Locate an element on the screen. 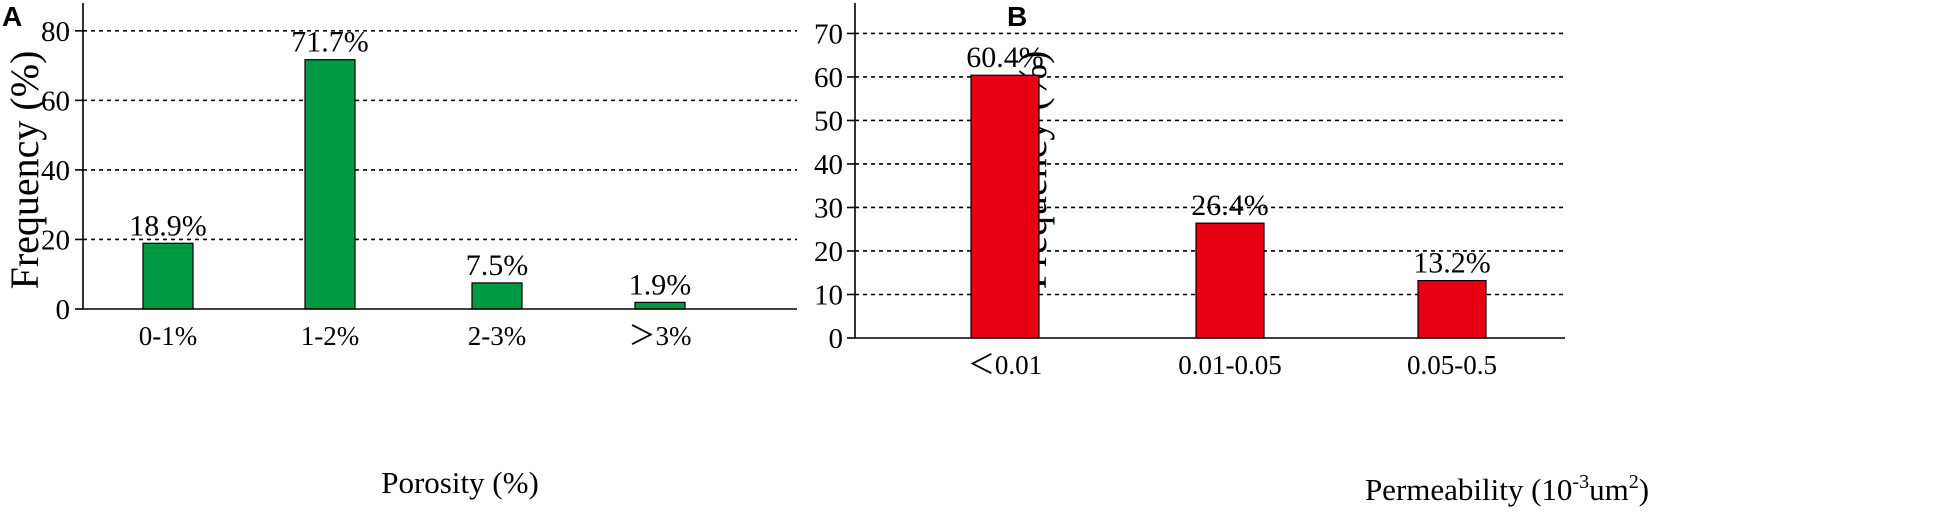  x-category-label: 0.05-0.5 is located at coordinates (1452, 365).